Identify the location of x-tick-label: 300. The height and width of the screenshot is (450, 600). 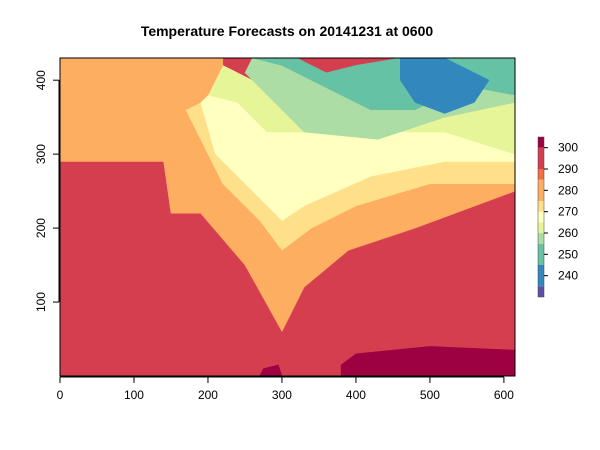
(282, 395).